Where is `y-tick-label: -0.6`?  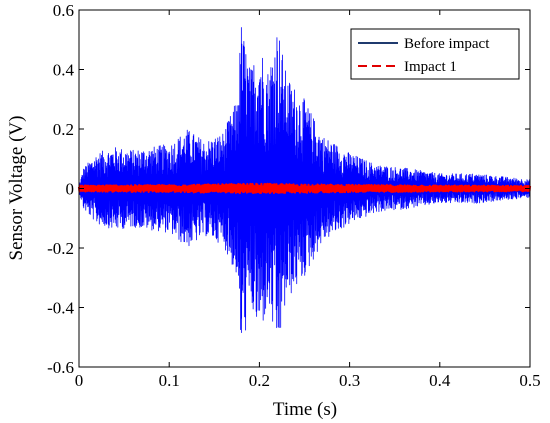 y-tick-label: -0.6 is located at coordinates (60, 367).